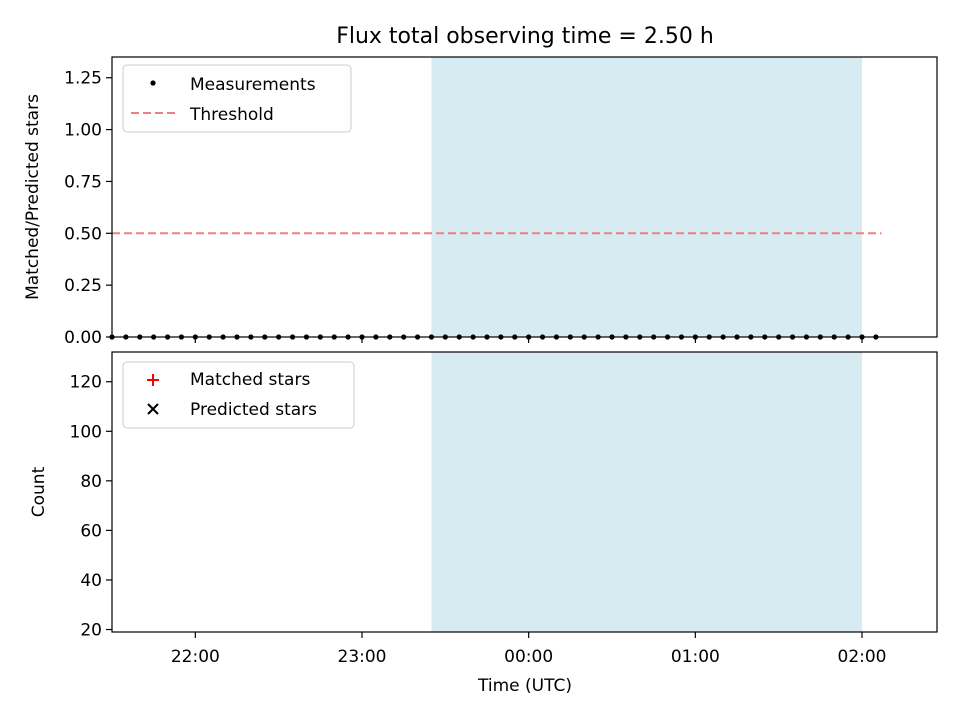 Image resolution: width=960 pixels, height=720 pixels. What do you see at coordinates (86, 383) in the screenshot?
I see `y-tick-label: 120` at bounding box center [86, 383].